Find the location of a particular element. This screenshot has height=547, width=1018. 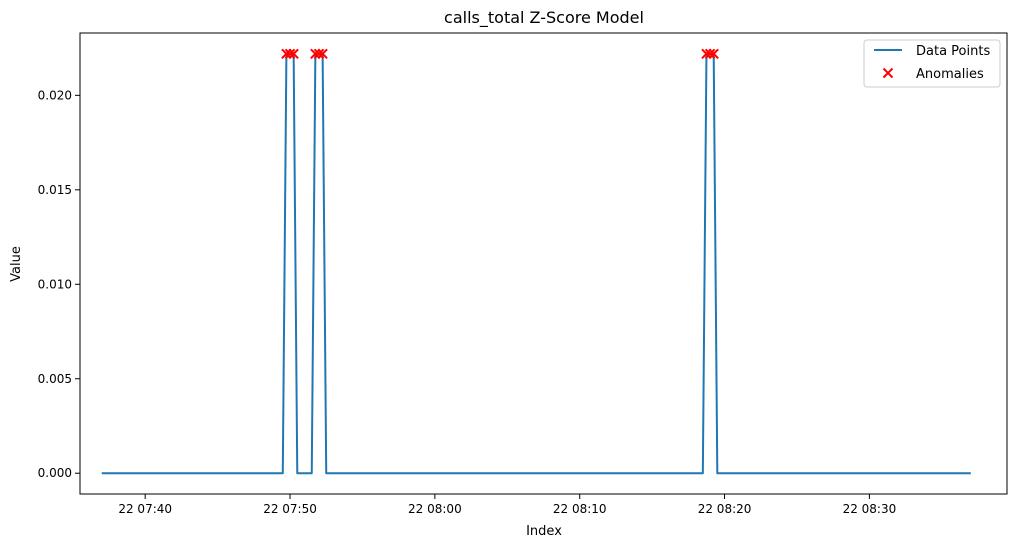

x-tick-label-1: 22 07:50 is located at coordinates (290, 509).